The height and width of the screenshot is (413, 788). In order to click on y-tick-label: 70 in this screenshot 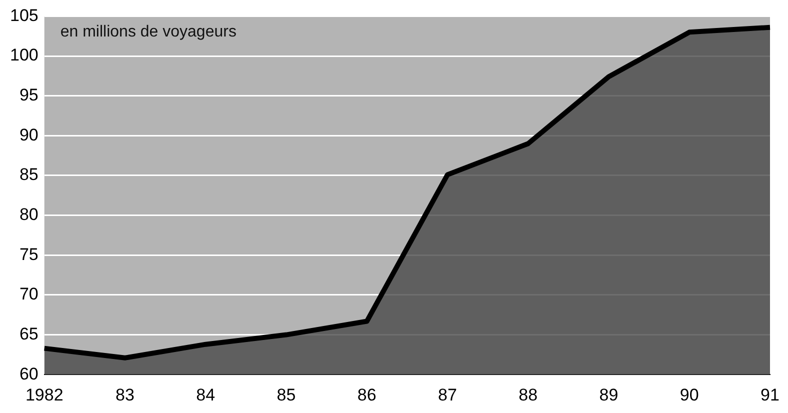, I will do `click(28, 294)`.